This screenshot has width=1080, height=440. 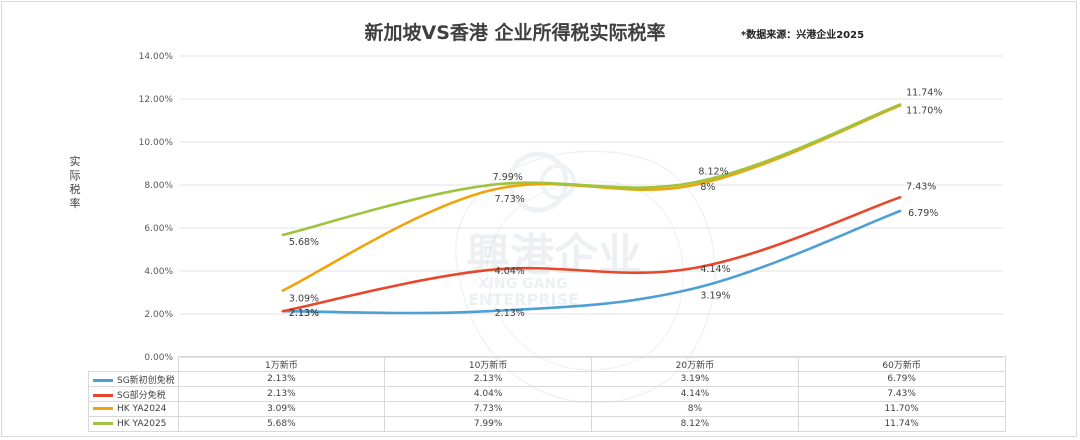 What do you see at coordinates (901, 409) in the screenshot?
I see `table-cell: 11.70%` at bounding box center [901, 409].